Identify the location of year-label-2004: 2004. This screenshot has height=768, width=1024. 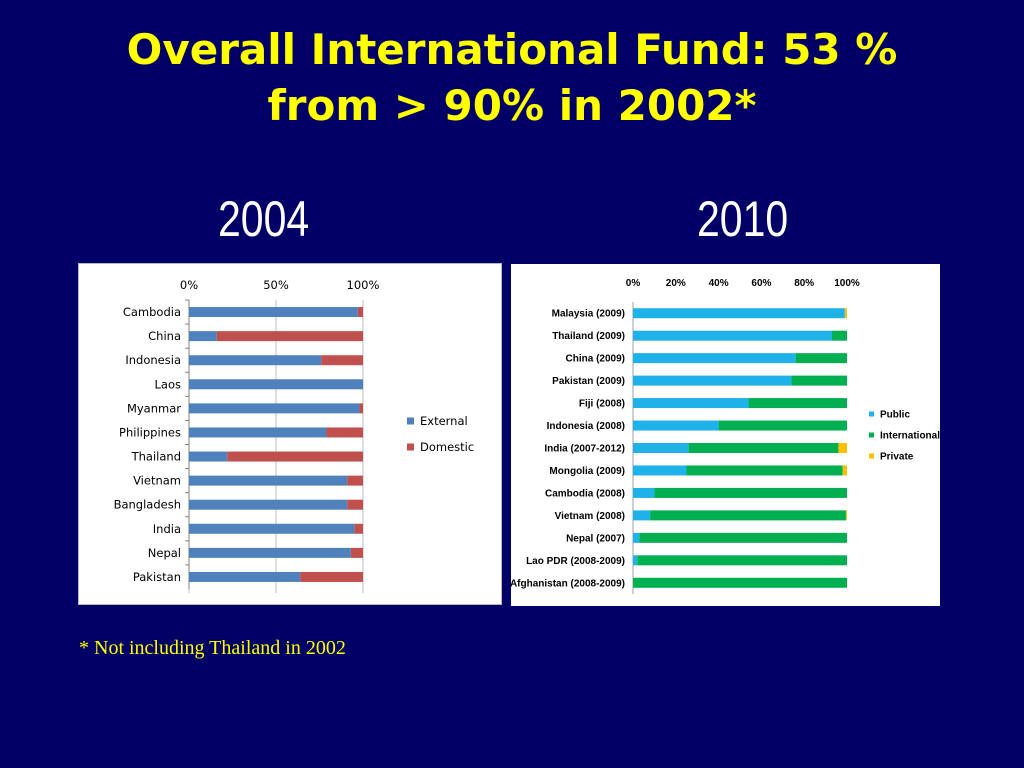
(264, 219).